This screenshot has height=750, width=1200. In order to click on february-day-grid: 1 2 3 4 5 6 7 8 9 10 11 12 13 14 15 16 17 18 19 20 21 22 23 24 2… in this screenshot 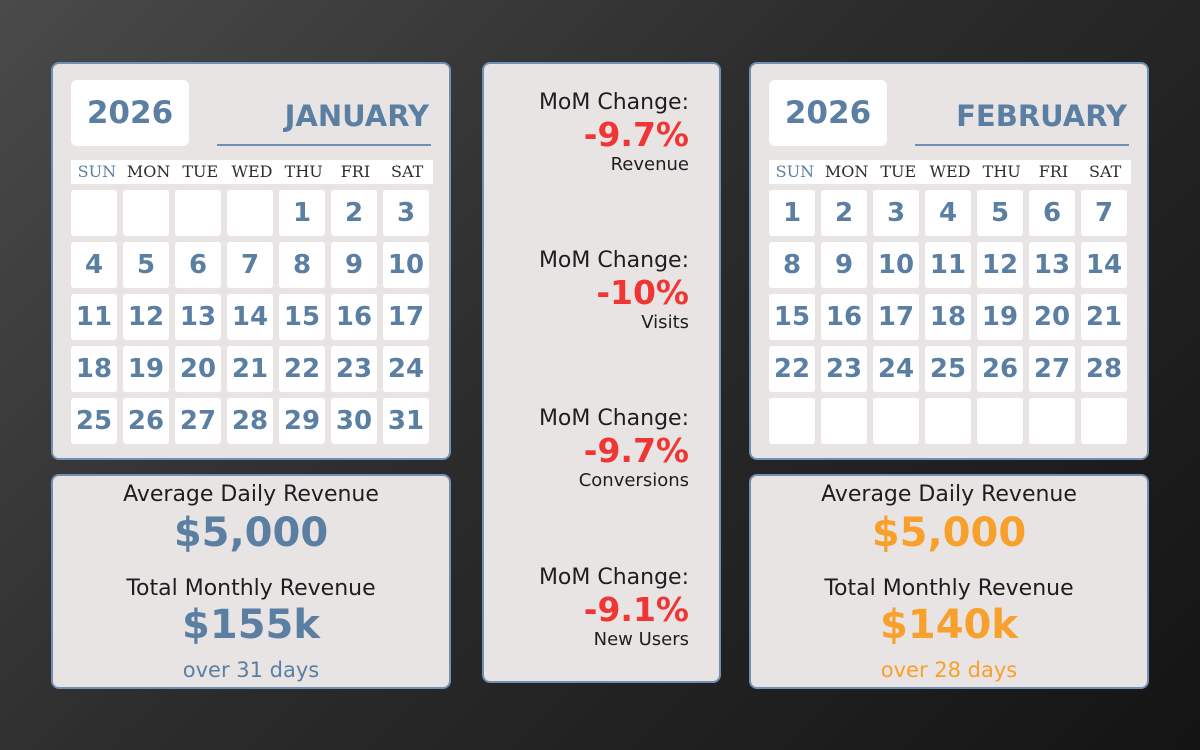, I will do `click(950, 317)`.